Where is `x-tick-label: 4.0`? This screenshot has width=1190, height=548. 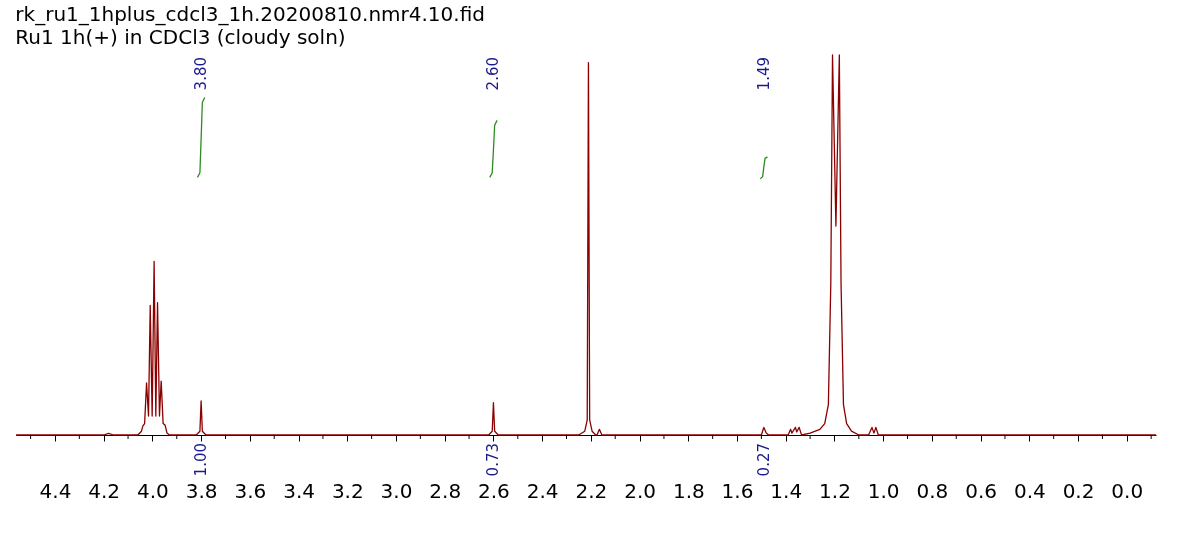 x-tick-label: 4.0 is located at coordinates (153, 490).